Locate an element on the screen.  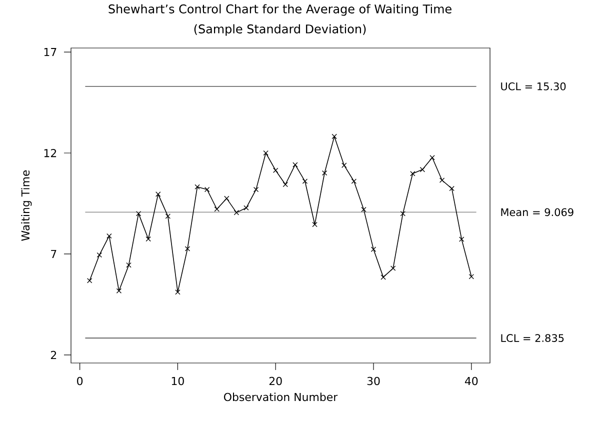
ref-line-label: UCL = 15.30 is located at coordinates (533, 86).